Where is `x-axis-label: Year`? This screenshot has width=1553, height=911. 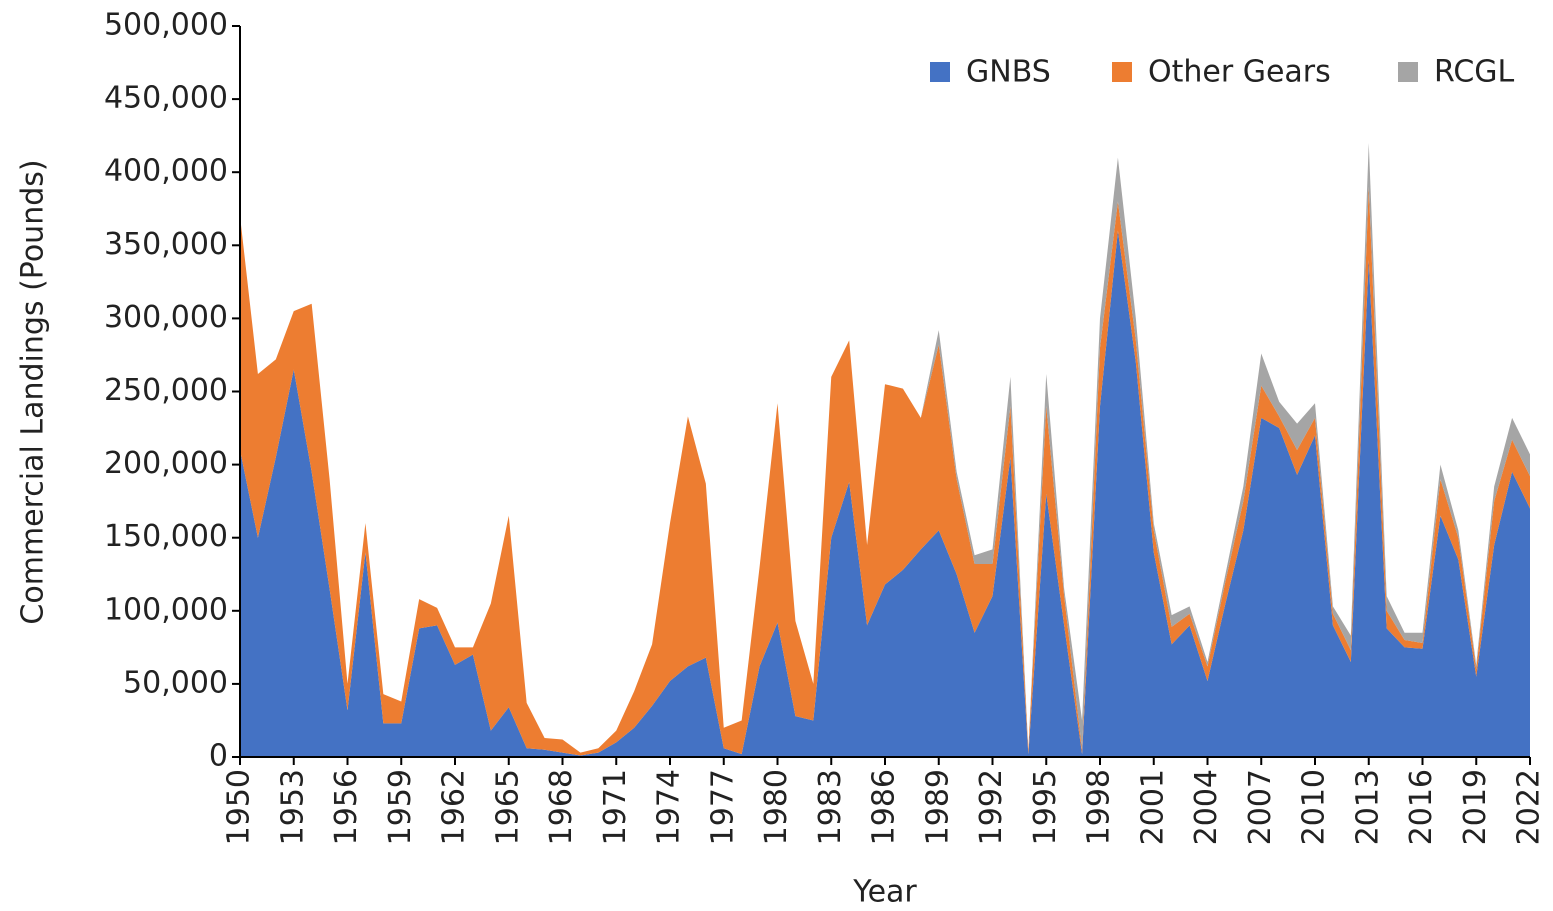 x-axis-label: Year is located at coordinates (884, 892).